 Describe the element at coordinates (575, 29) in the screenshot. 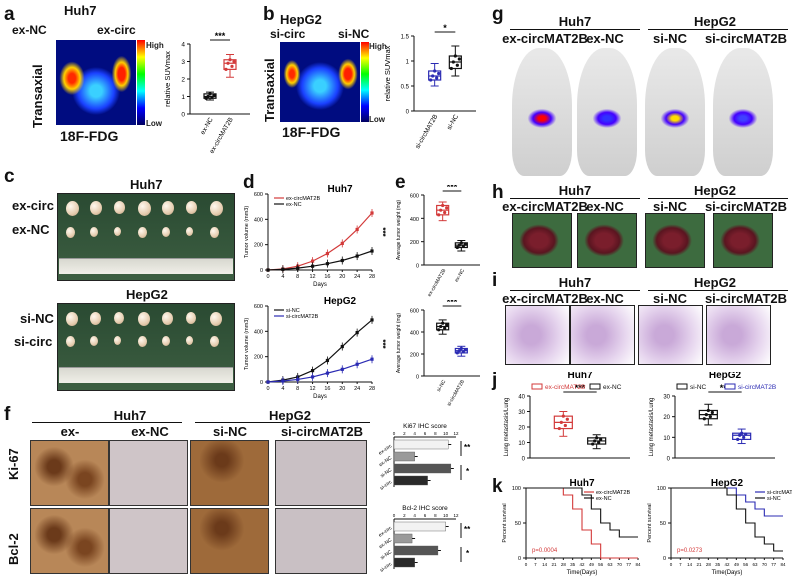

I see `panel-g-underline1` at that location.